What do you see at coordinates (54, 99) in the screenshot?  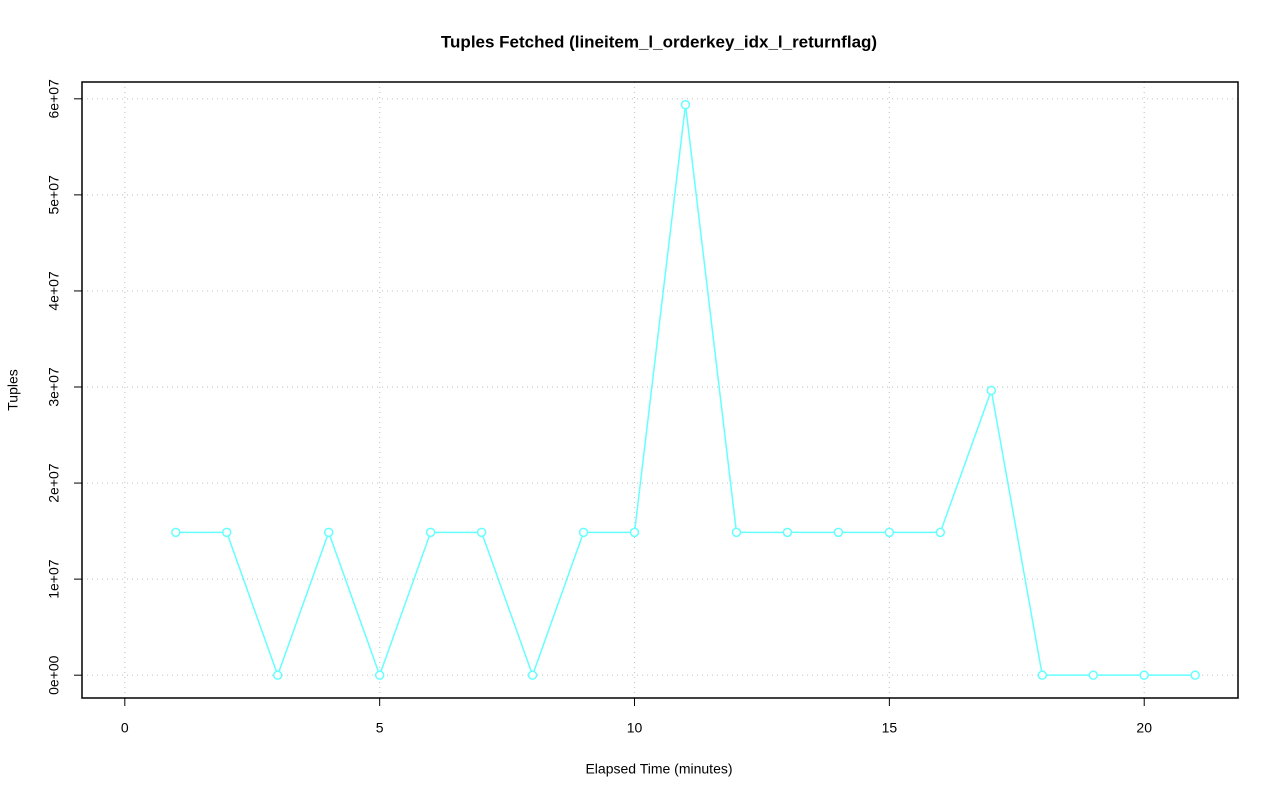 I see `y-tick-label: 6e+07` at bounding box center [54, 99].